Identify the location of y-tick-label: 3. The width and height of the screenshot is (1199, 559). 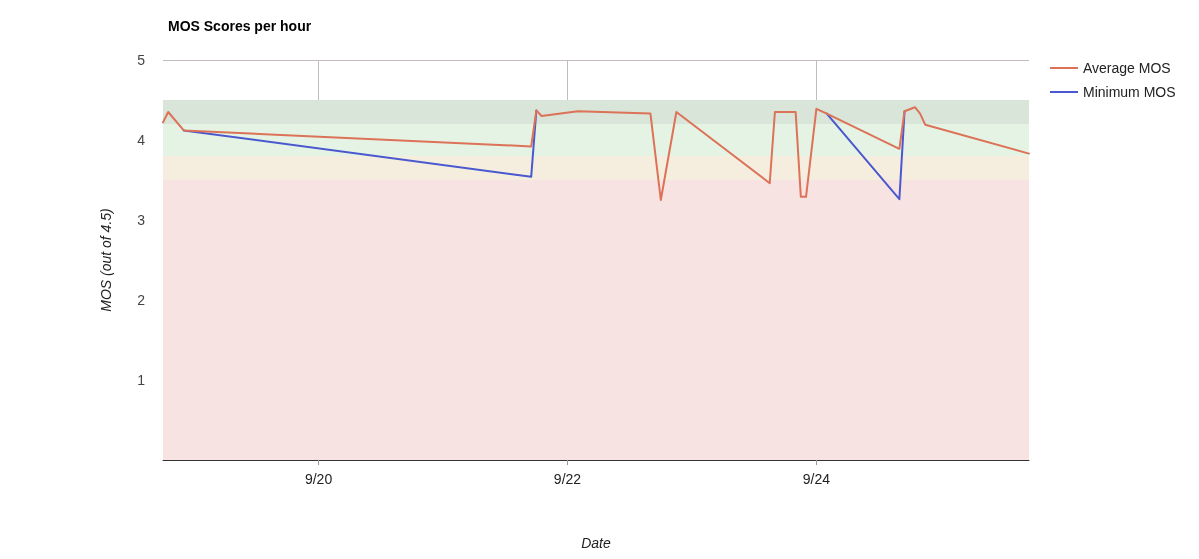
(141, 220).